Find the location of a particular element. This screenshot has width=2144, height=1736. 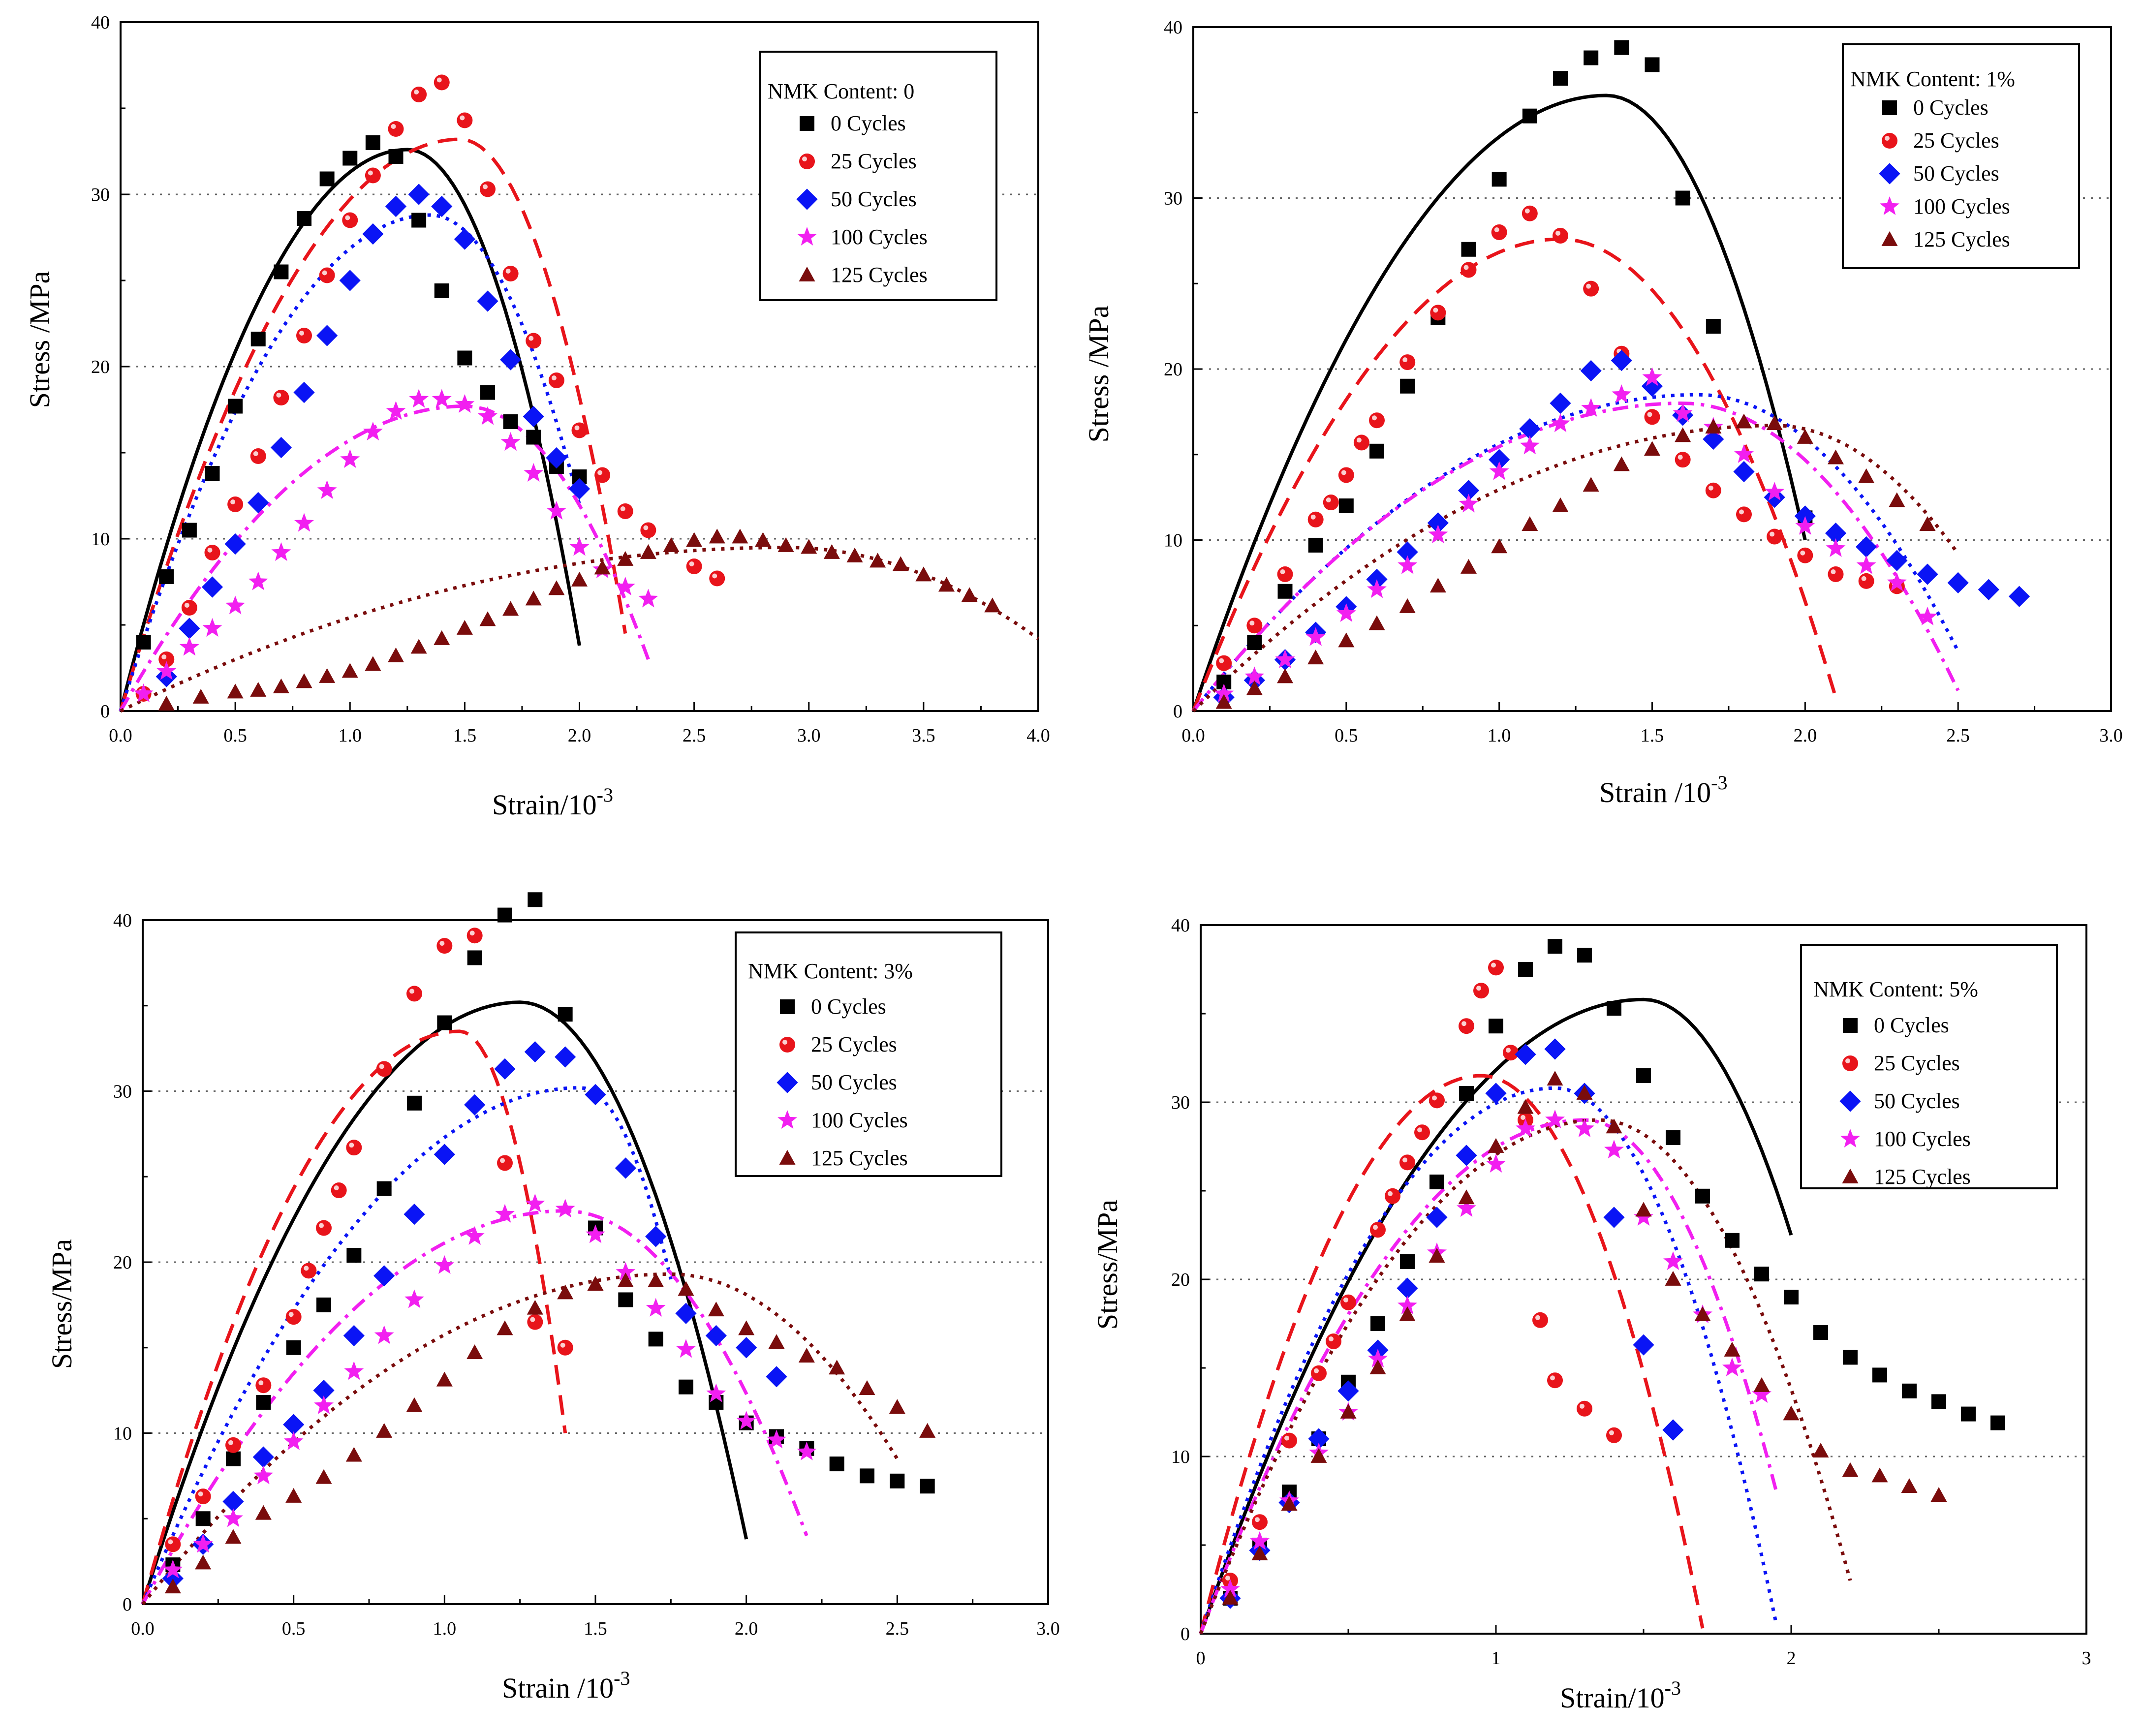

legend-label: 0 Cycles is located at coordinates (1911, 1025).